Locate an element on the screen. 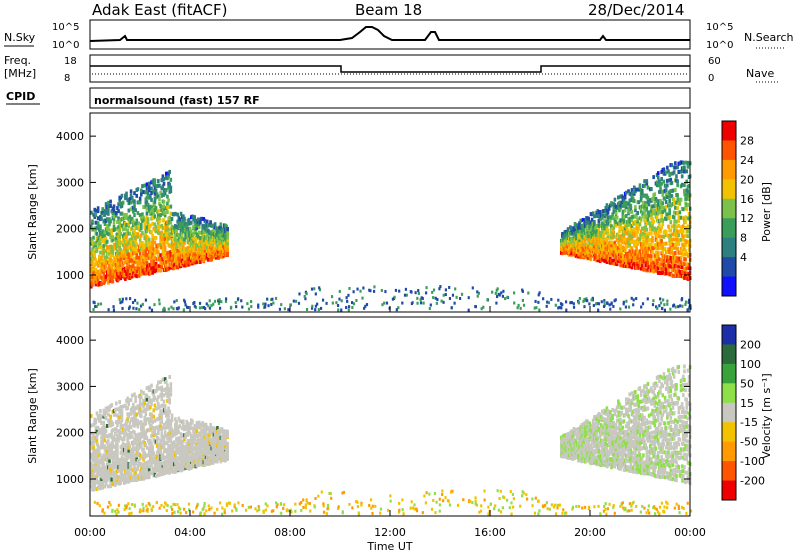  y-tick-label: 4000 is located at coordinates (70, 136).